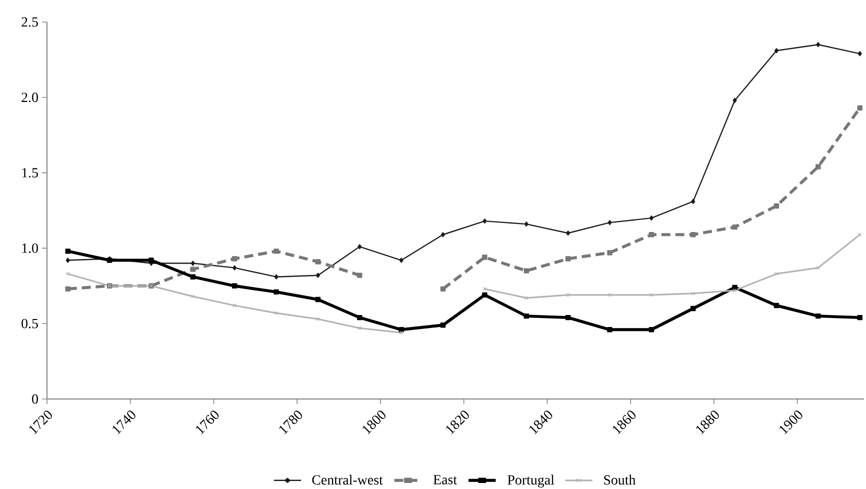 The width and height of the screenshot is (866, 489). Describe the element at coordinates (30, 173) in the screenshot. I see `y-tick-label: 1.5` at that location.